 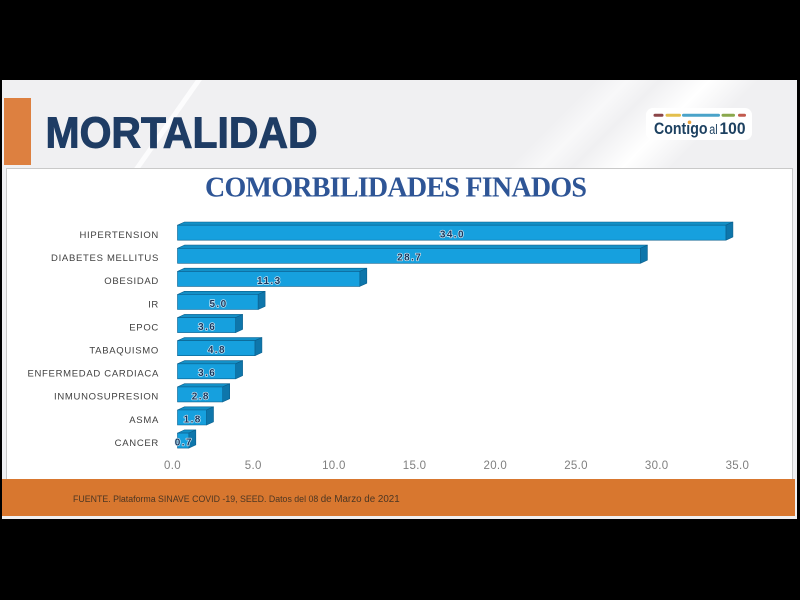 I want to click on svg-text: TABAQUISMO, so click(x=124, y=351).